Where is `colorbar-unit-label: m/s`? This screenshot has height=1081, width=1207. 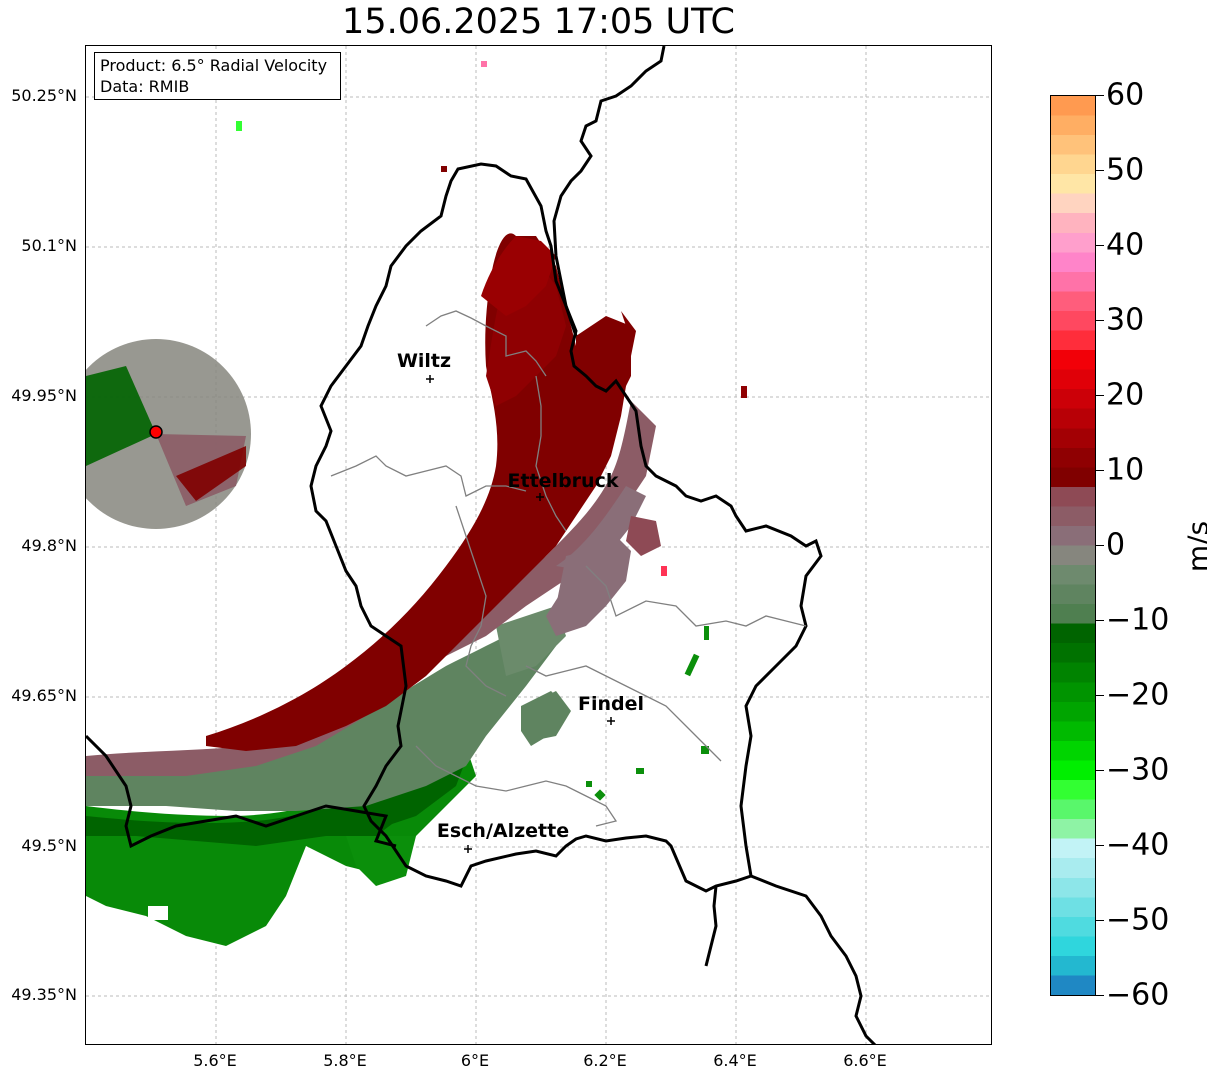
colorbar-unit-label: m/s is located at coordinates (1194, 546).